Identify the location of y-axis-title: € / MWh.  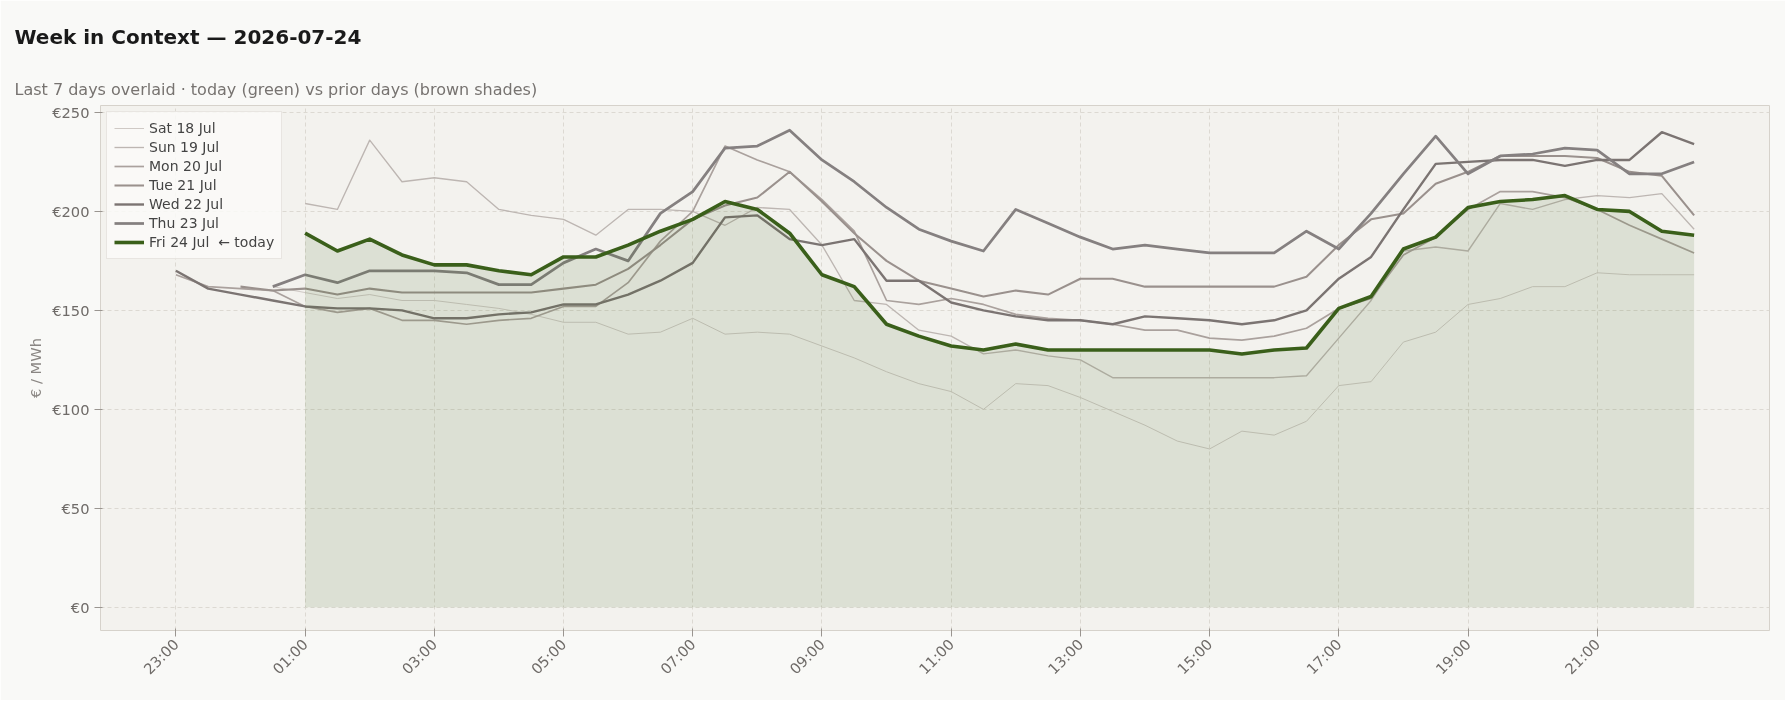
(36, 367).